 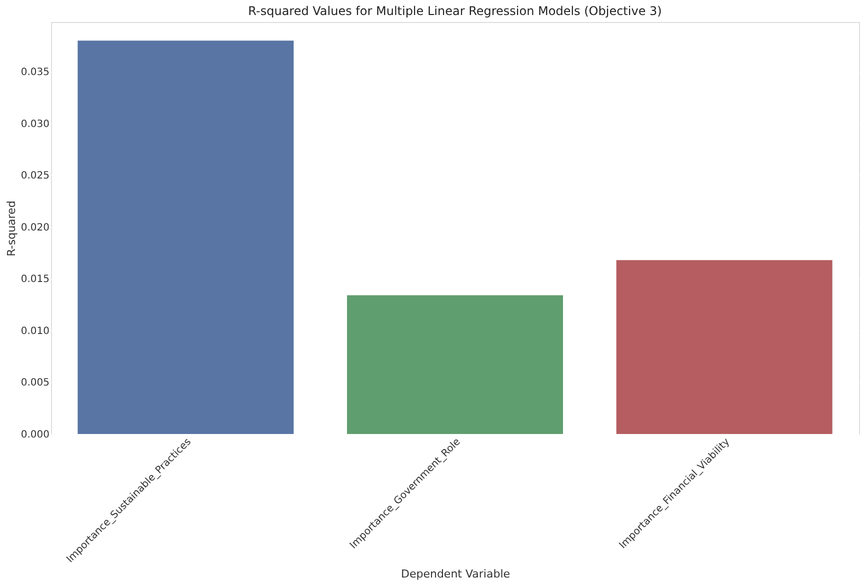 I want to click on x-axis-title: Dependent Variable, so click(x=455, y=573).